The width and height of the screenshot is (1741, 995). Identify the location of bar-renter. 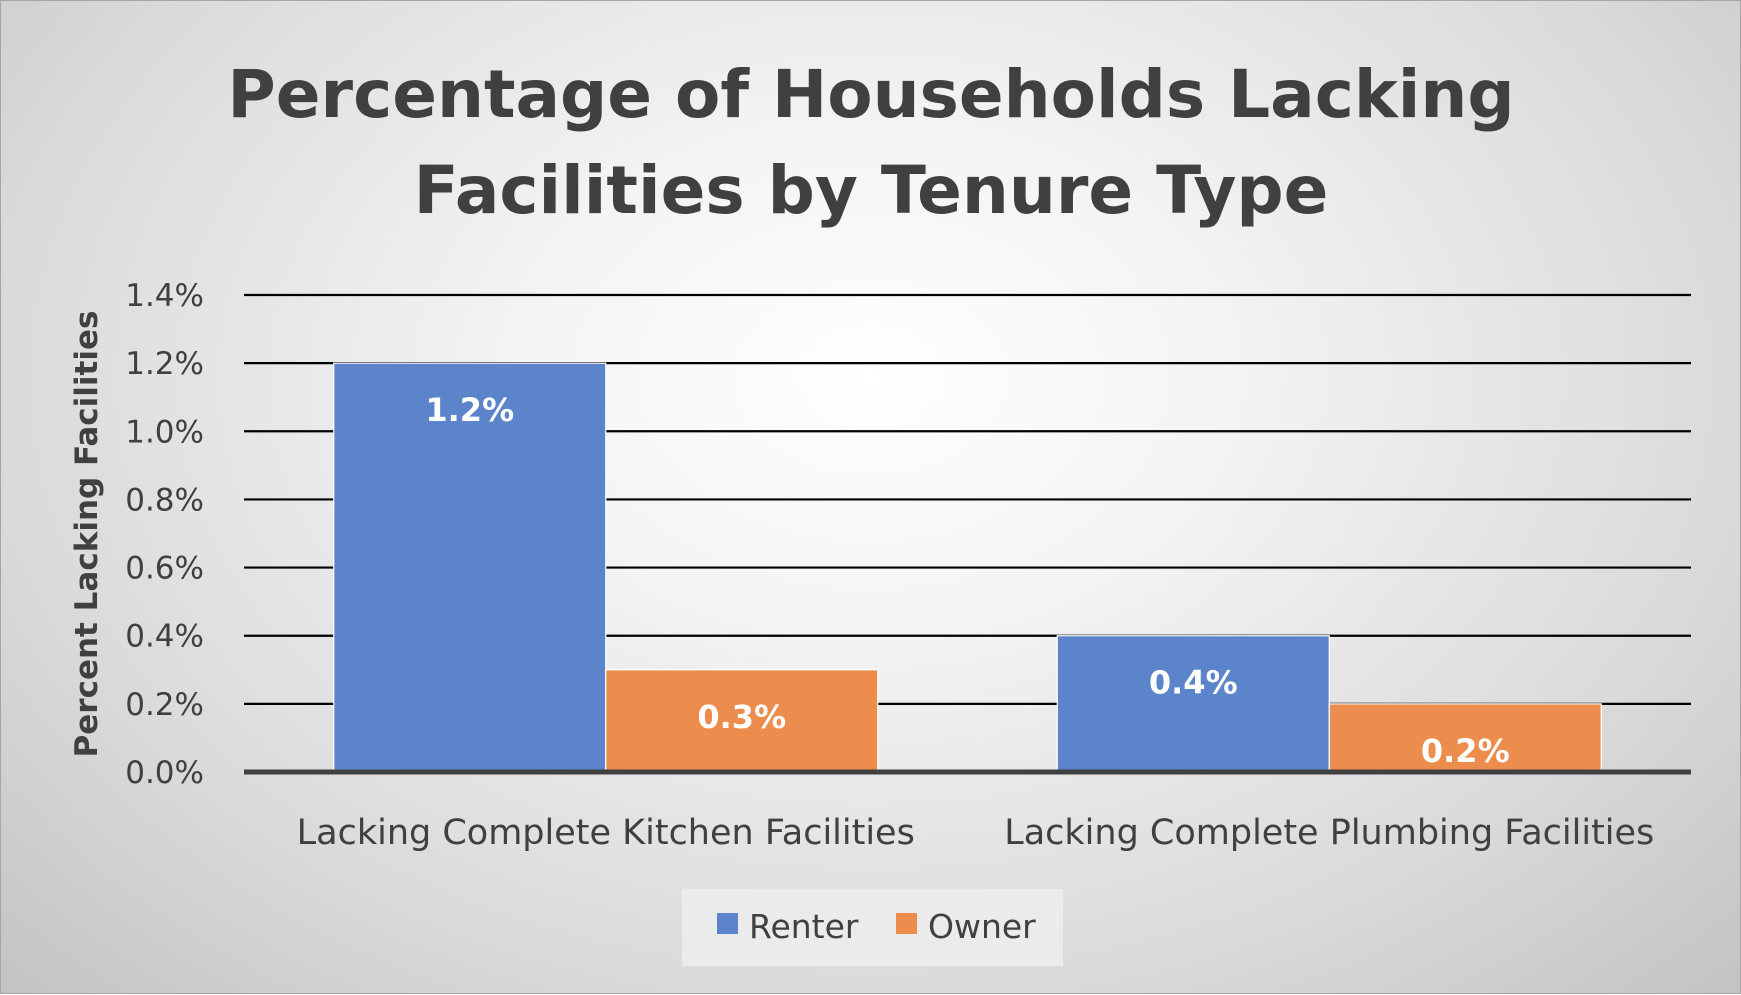
(1193, 704).